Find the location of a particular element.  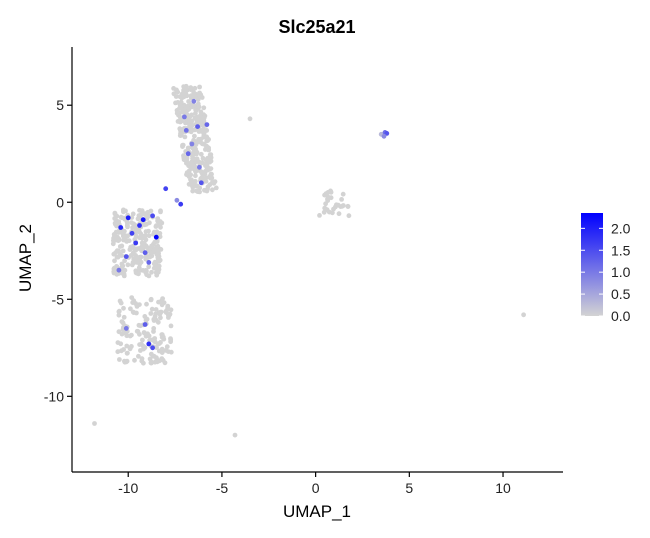

legend-tick-label: 0.5 is located at coordinates (621, 294).